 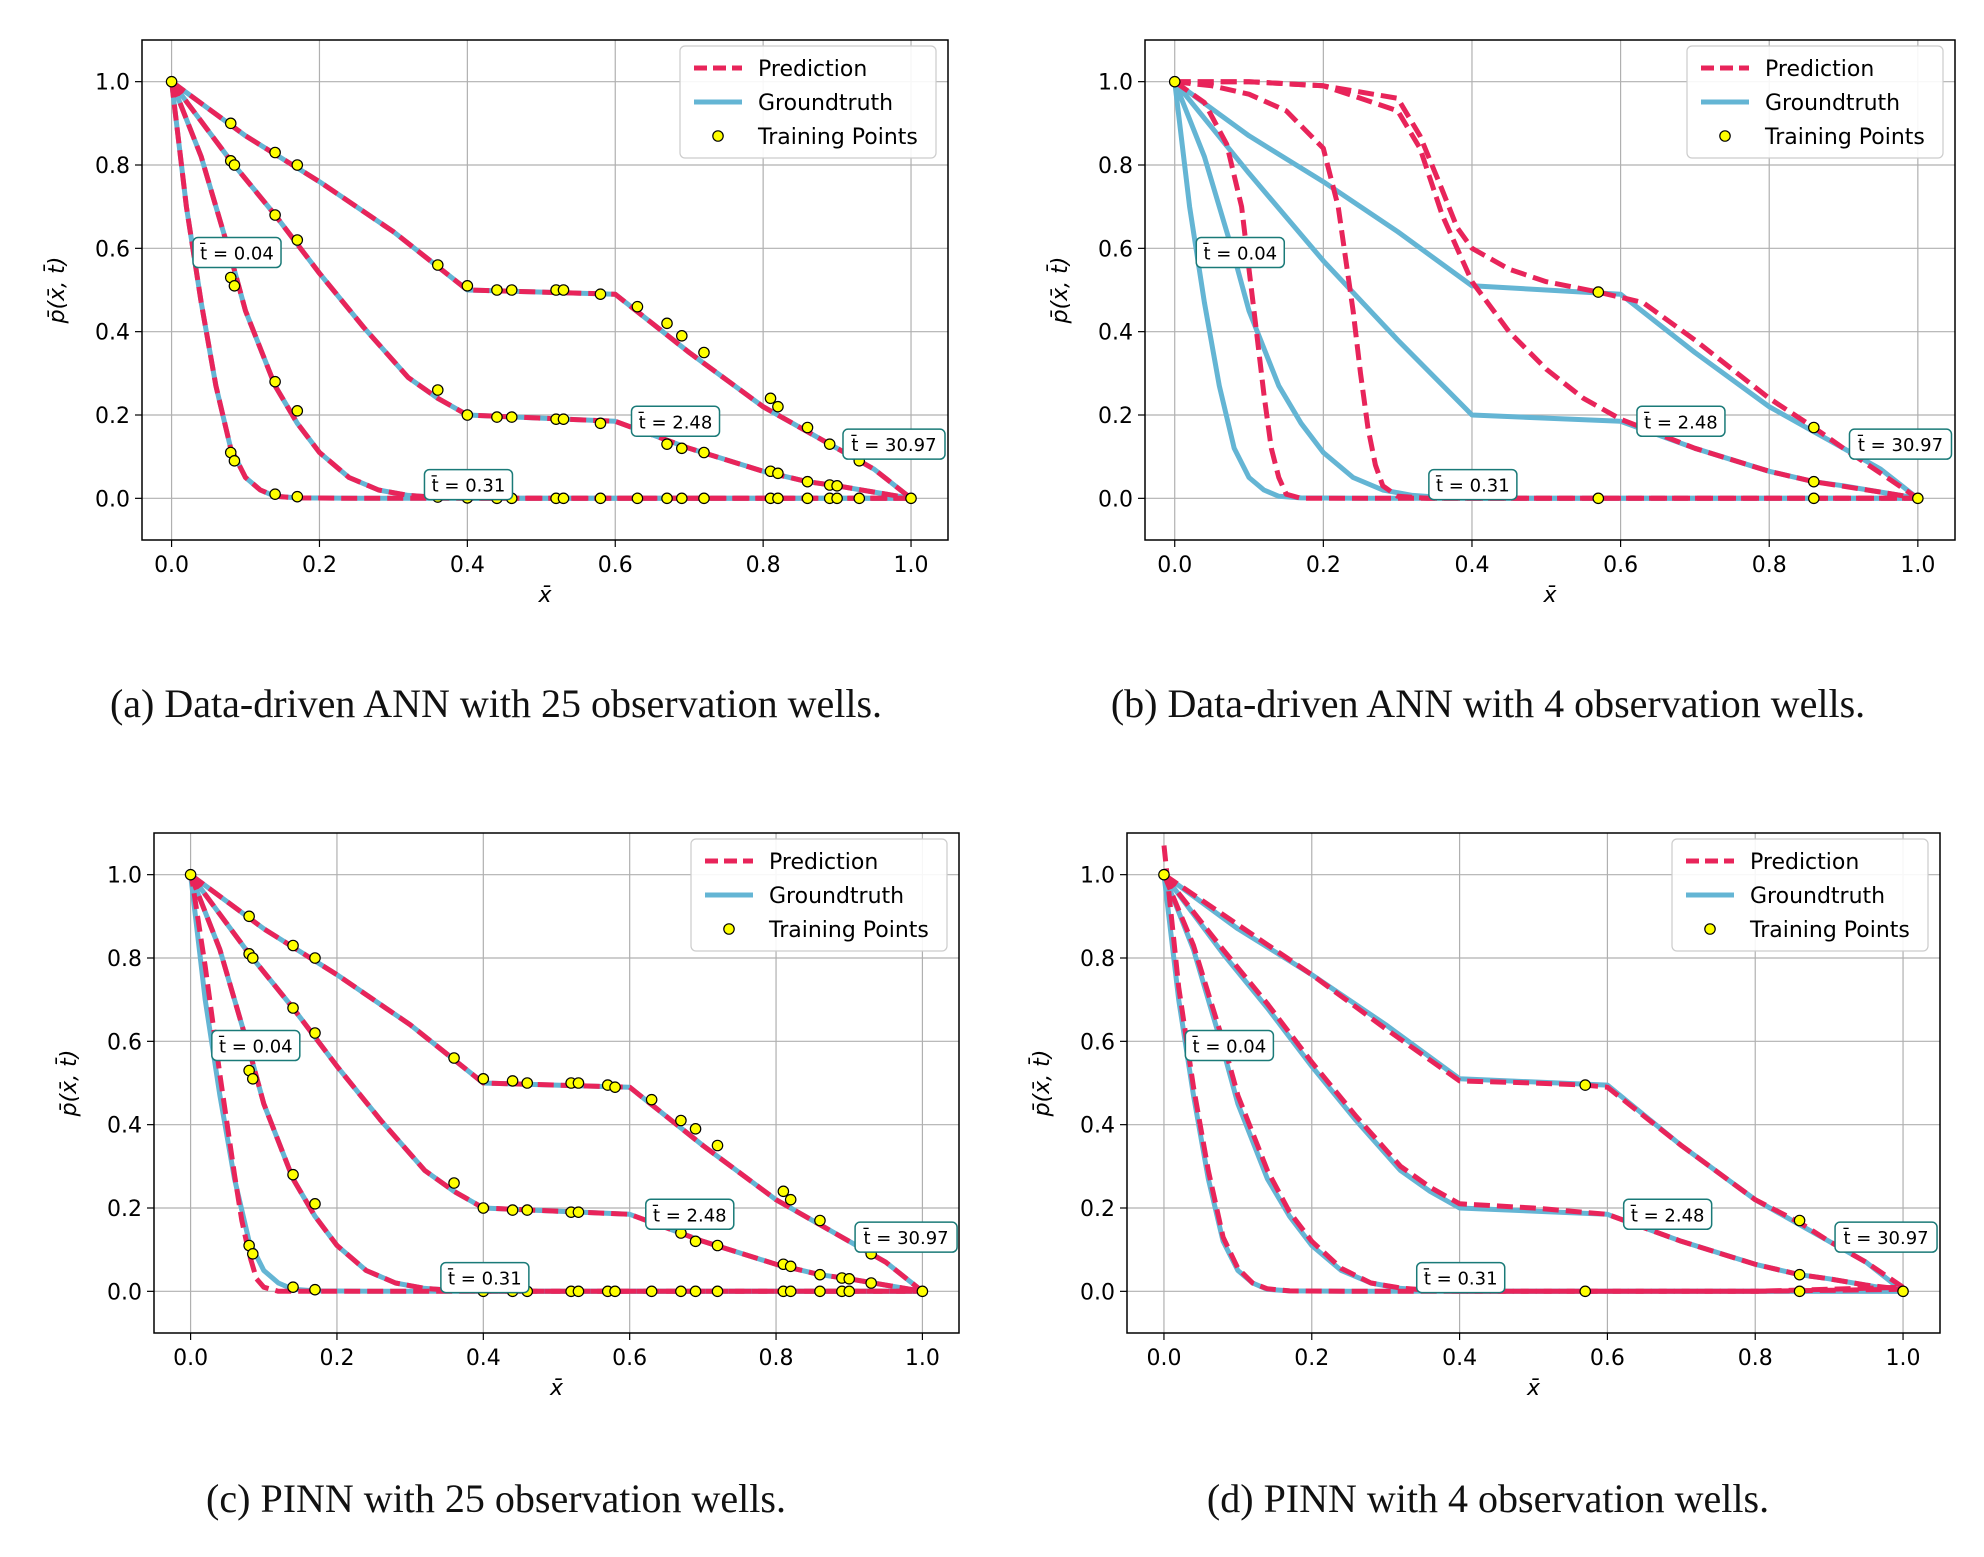 What do you see at coordinates (1459, 1358) in the screenshot?
I see `x-tick-label: 0.4` at bounding box center [1459, 1358].